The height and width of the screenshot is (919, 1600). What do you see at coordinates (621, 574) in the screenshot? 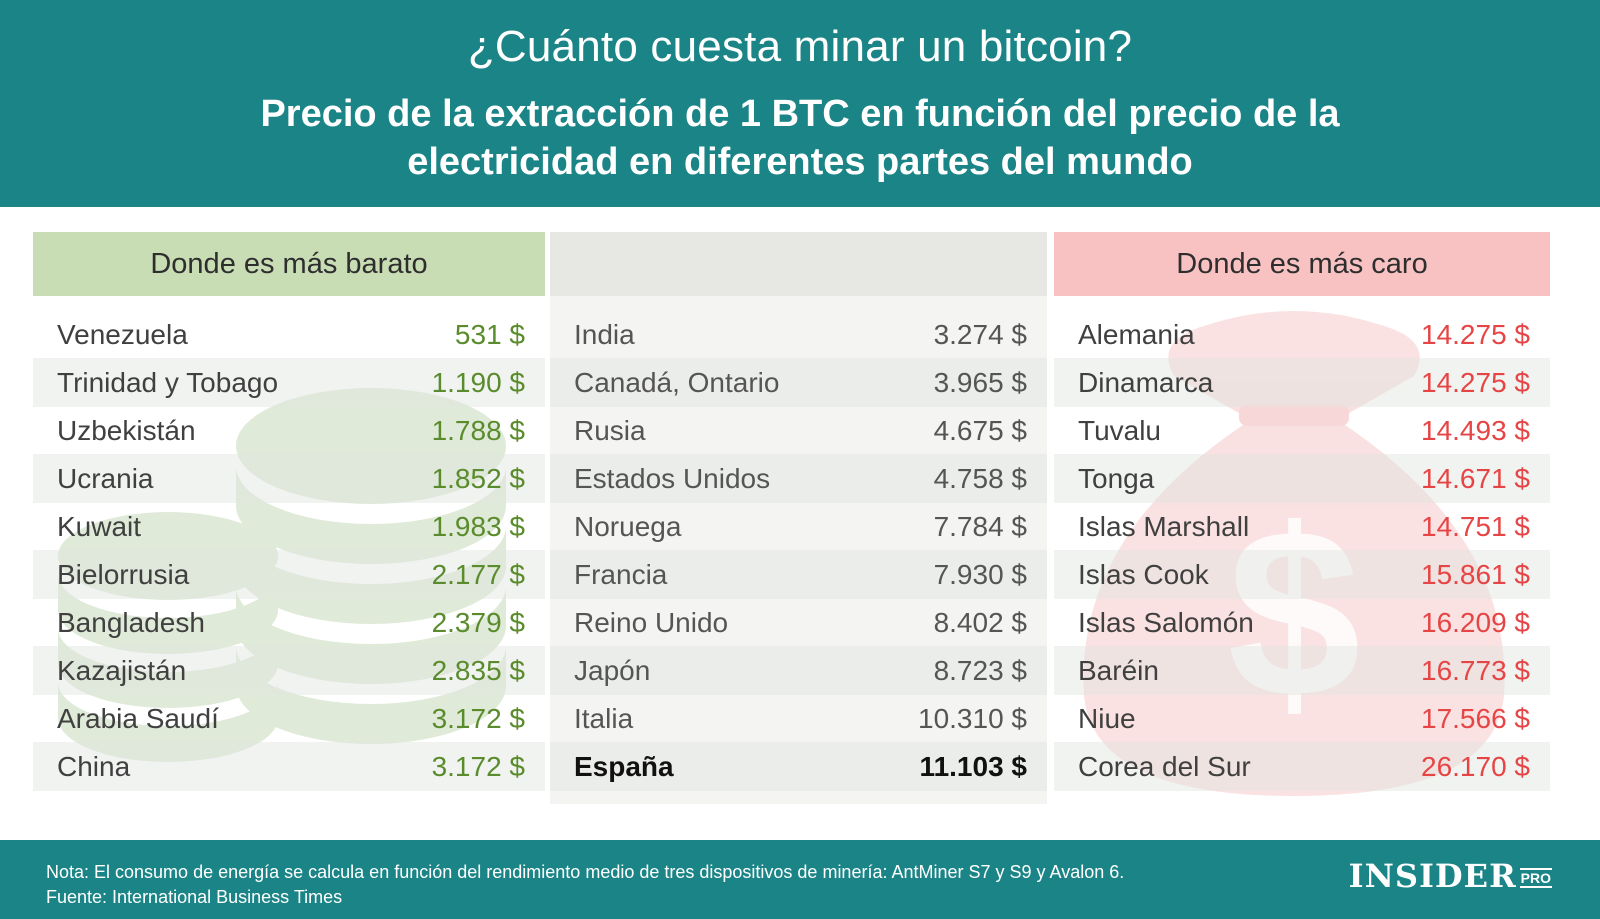
I see `country-name: Francia` at bounding box center [621, 574].